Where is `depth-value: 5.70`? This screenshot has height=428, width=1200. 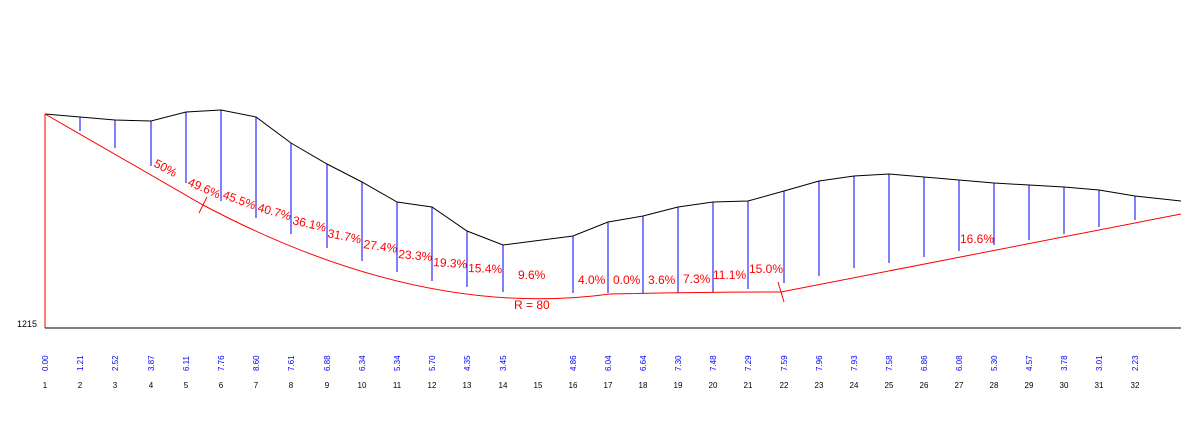
depth-value: 5.70 is located at coordinates (432, 363).